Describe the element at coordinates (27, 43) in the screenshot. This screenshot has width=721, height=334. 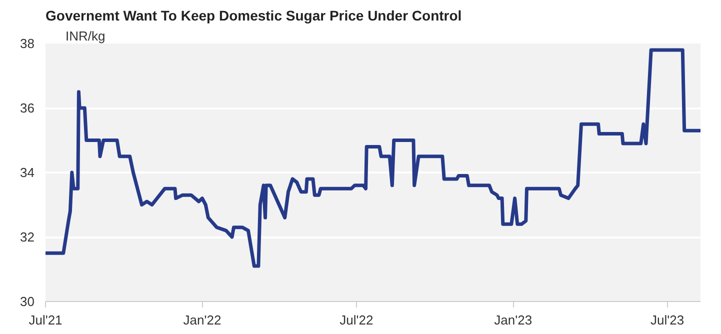
I see `y-tick-label: 38` at that location.